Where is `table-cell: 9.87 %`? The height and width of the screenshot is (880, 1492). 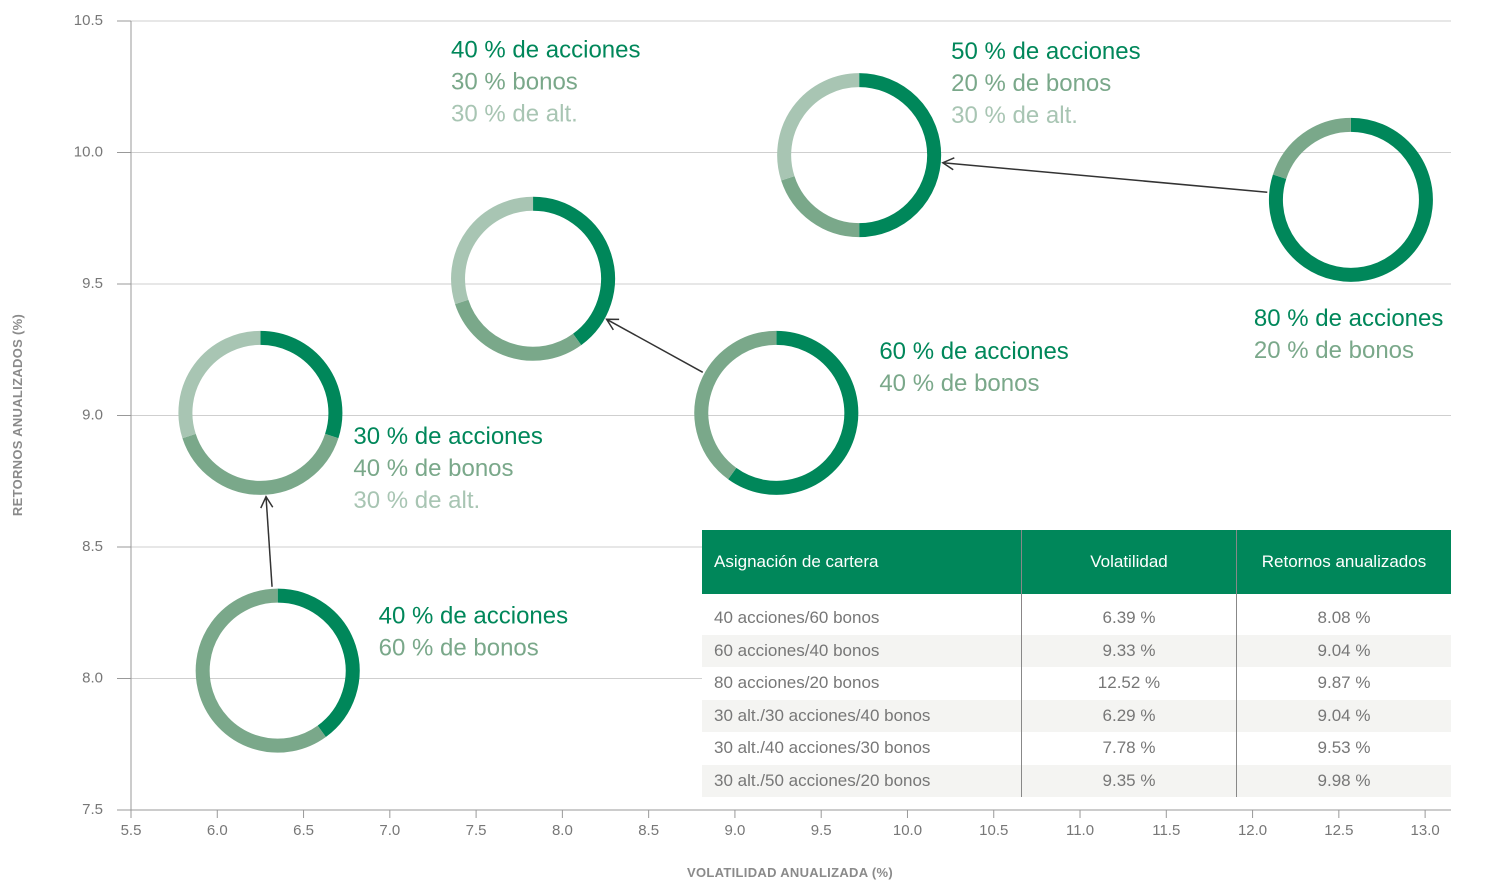 table-cell: 9.87 % is located at coordinates (1343, 683).